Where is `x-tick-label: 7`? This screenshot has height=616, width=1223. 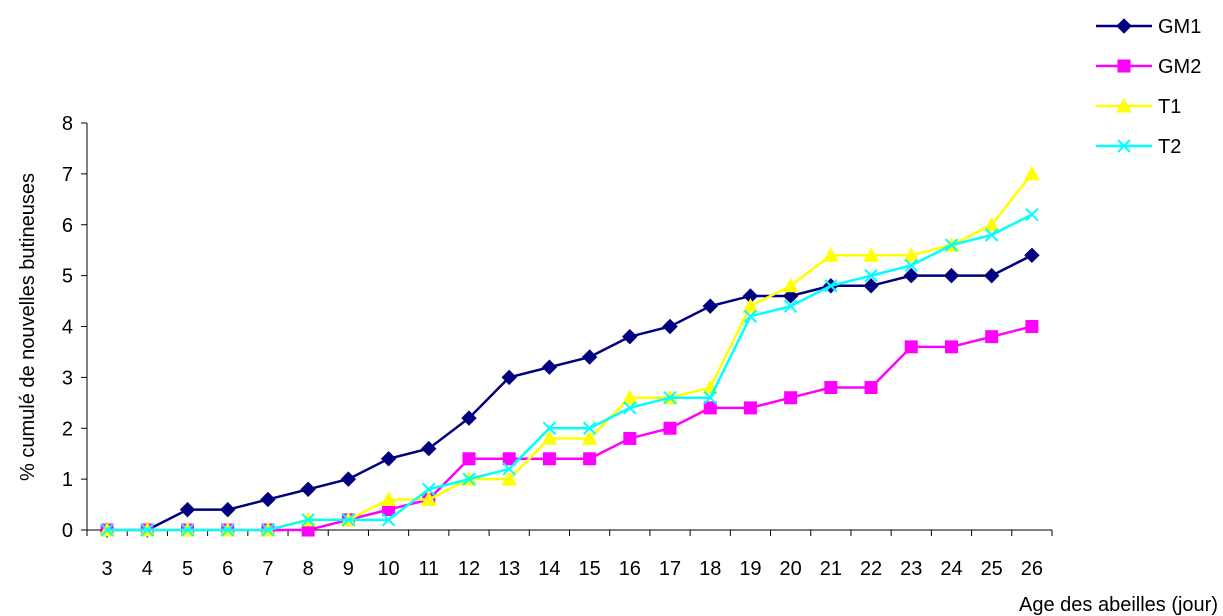 x-tick-label: 7 is located at coordinates (267, 569).